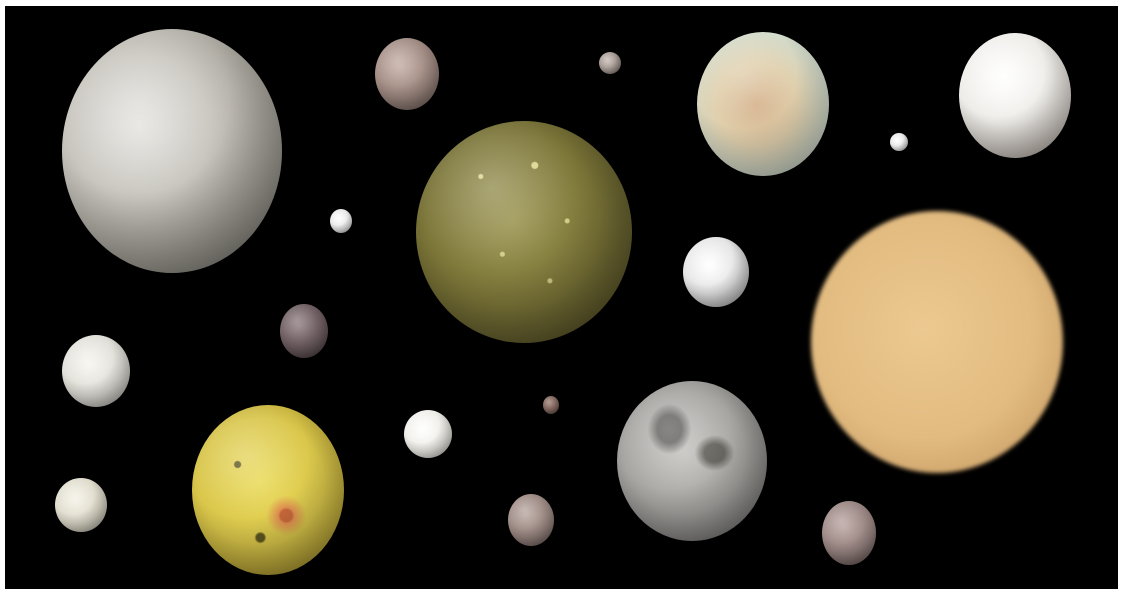 The image size is (1125, 593). I want to click on callisto-moon, so click(524, 232).